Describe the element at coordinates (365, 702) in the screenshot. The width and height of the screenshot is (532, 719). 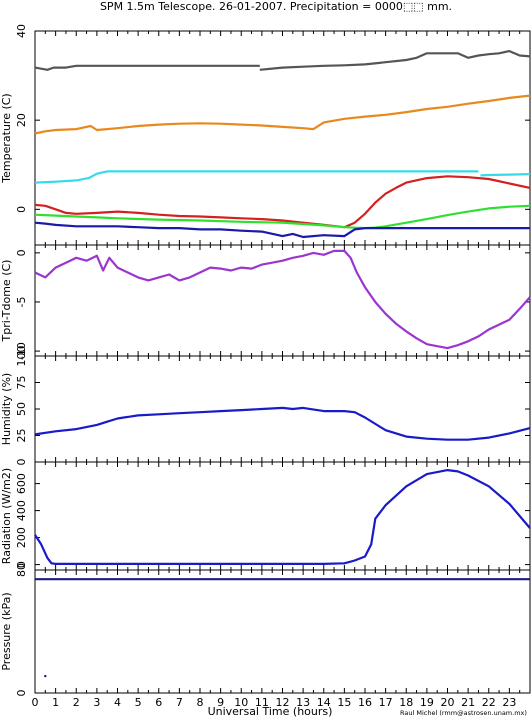
I see `x-tick-label: 16` at that location.